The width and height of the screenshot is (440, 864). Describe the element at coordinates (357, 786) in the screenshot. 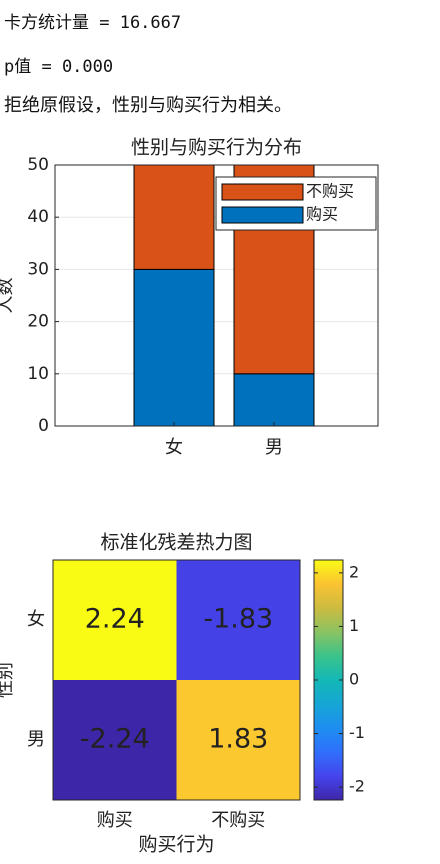

I see `colorbar-tick-label: -2` at that location.